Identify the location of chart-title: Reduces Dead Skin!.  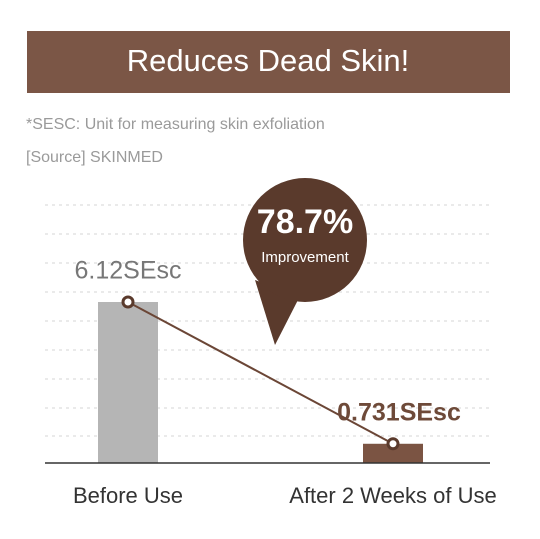
(268, 60).